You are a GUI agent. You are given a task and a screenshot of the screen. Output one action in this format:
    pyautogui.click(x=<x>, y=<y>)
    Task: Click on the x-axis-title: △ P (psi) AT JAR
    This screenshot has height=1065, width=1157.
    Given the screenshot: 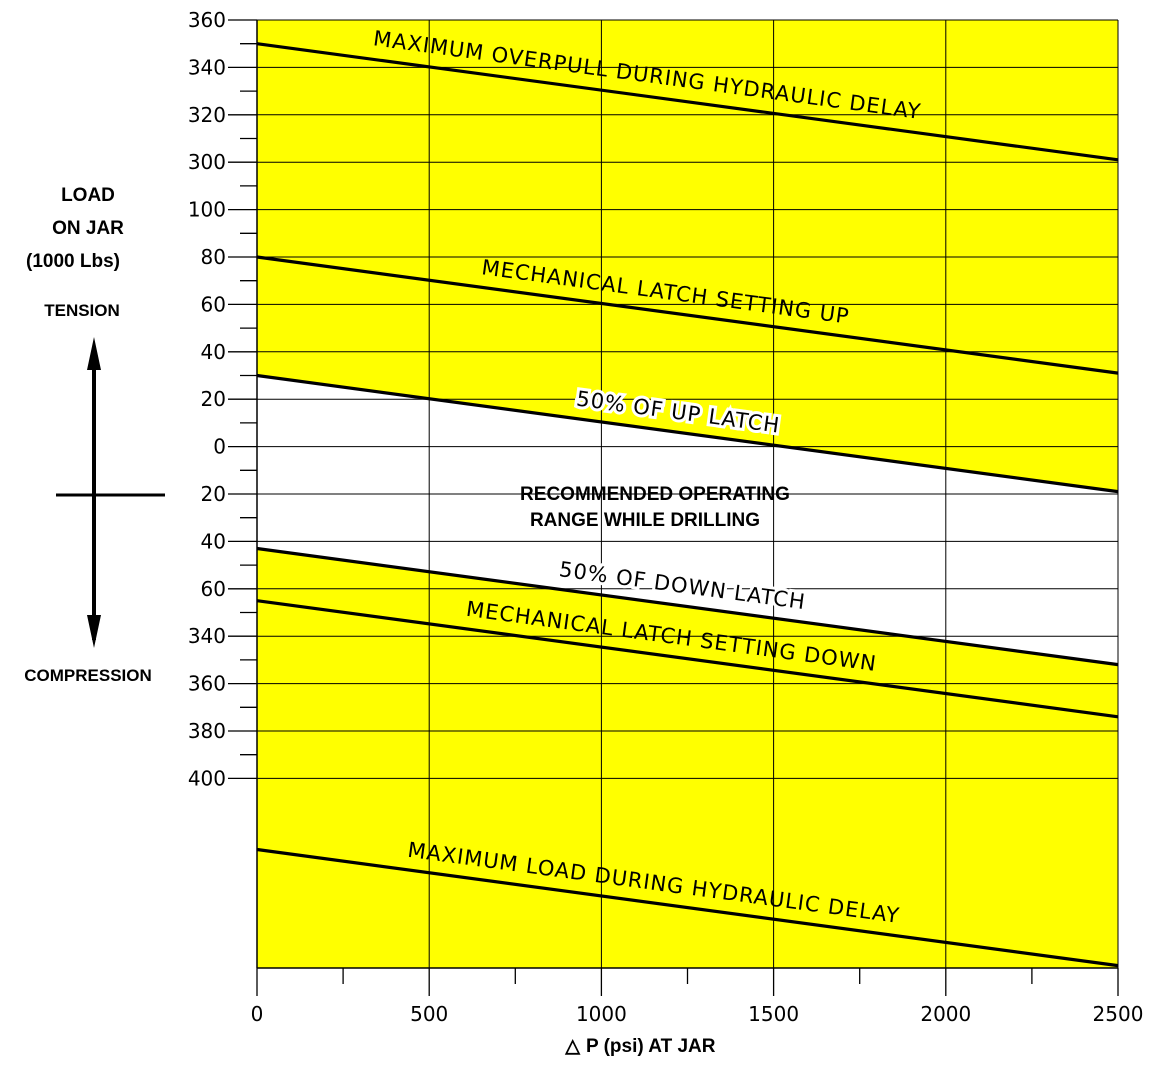 What is the action you would take?
    pyautogui.click(x=639, y=1046)
    